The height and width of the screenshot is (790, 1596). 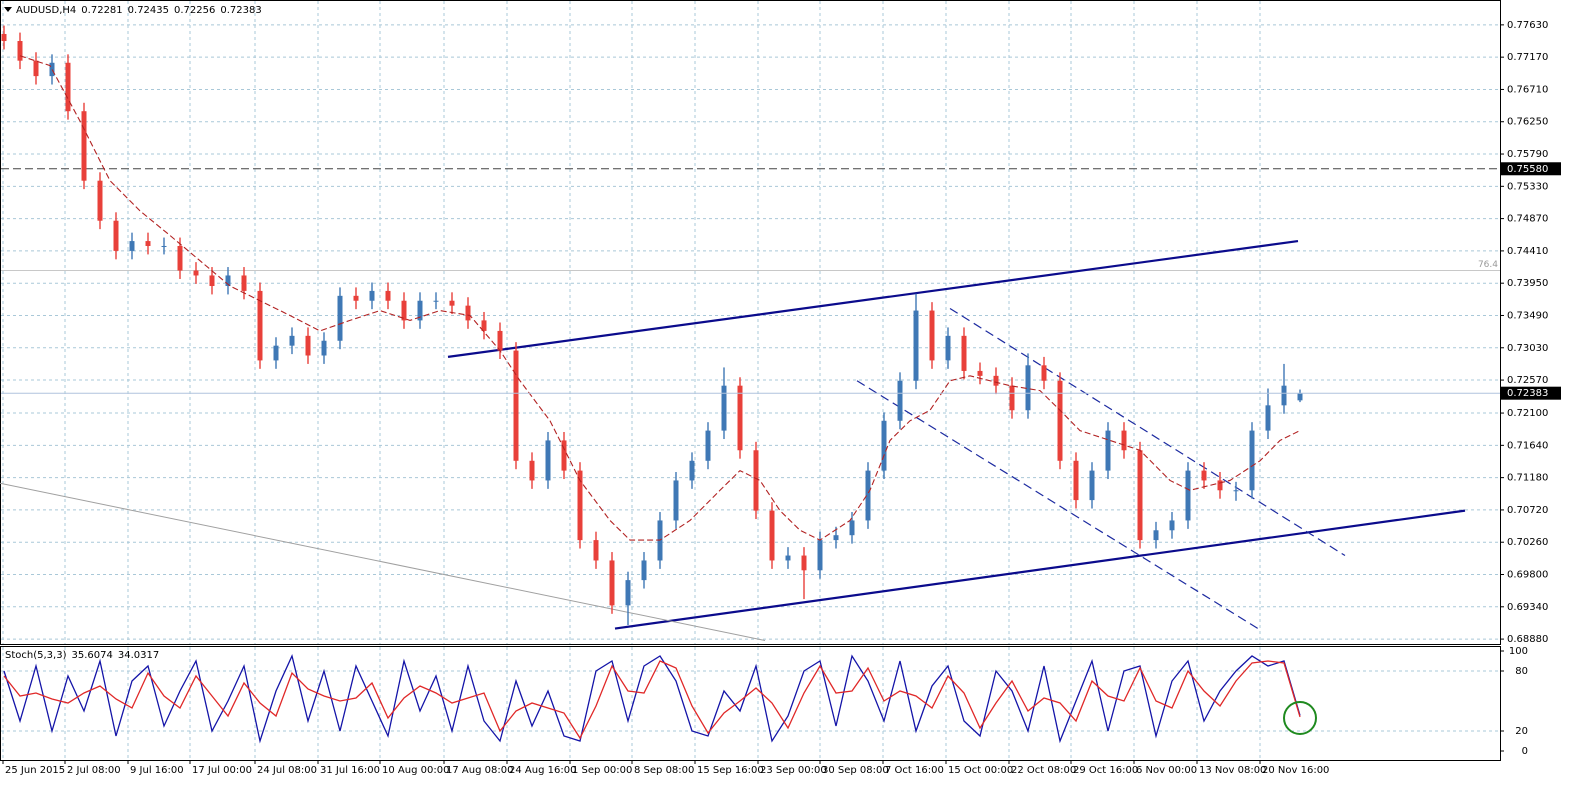 What do you see at coordinates (101, 10) in the screenshot?
I see `last-open: 0.72281` at bounding box center [101, 10].